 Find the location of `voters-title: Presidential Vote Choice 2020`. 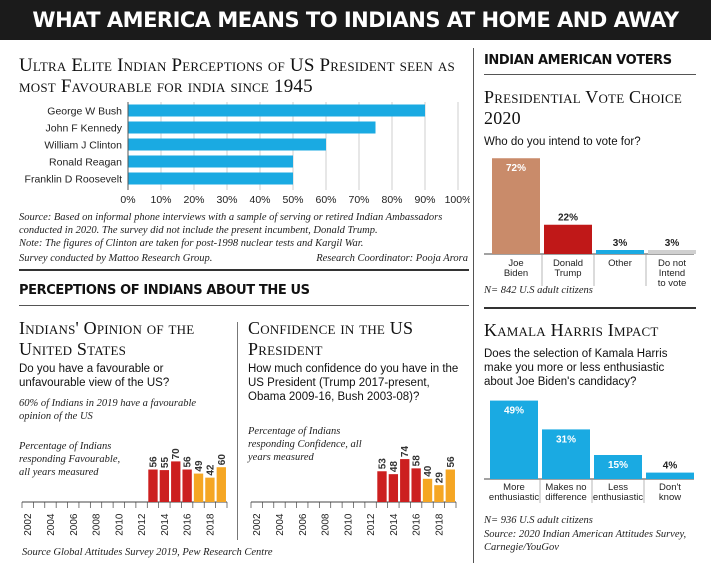

voters-title: Presidential Vote Choice 2020 is located at coordinates (583, 107).